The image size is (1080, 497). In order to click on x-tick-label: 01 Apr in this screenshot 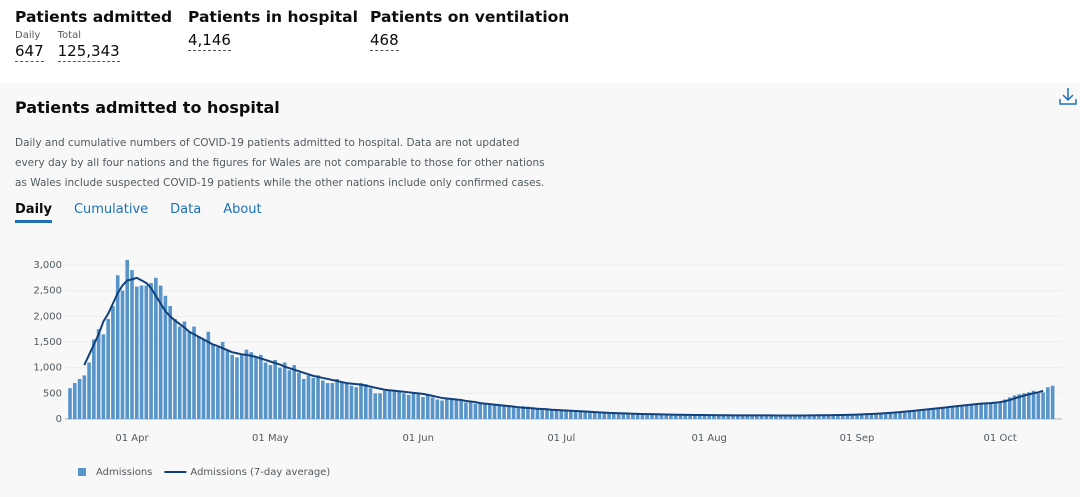, I will do `click(132, 438)`.